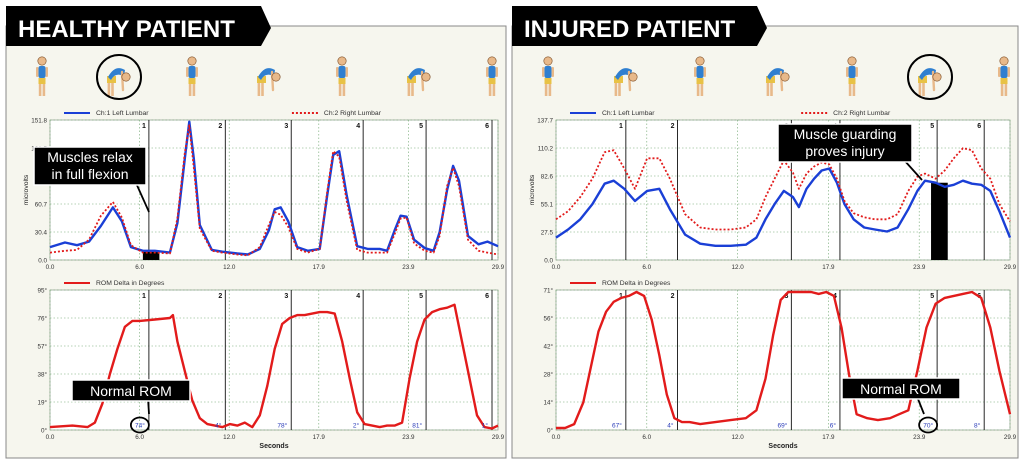 This screenshot has width=1024, height=472. I want to click on legend: ROM Delta in Degrees, so click(620, 283).